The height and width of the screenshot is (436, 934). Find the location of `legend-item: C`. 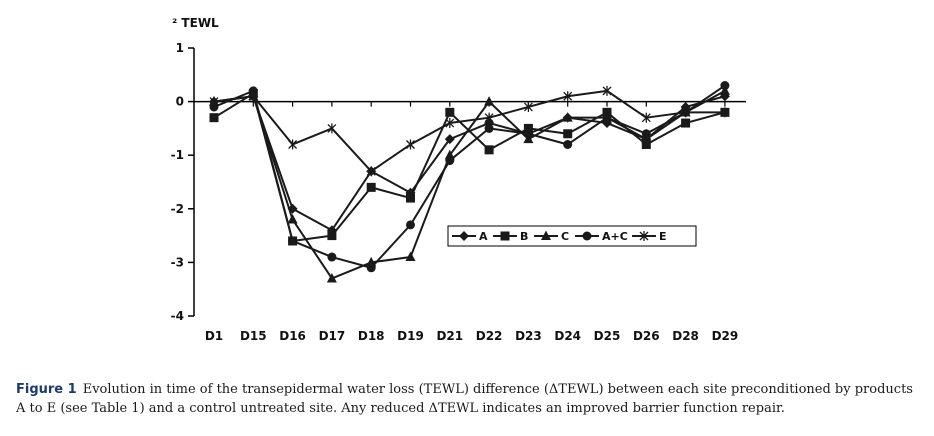

legend-item: C is located at coordinates (551, 236).